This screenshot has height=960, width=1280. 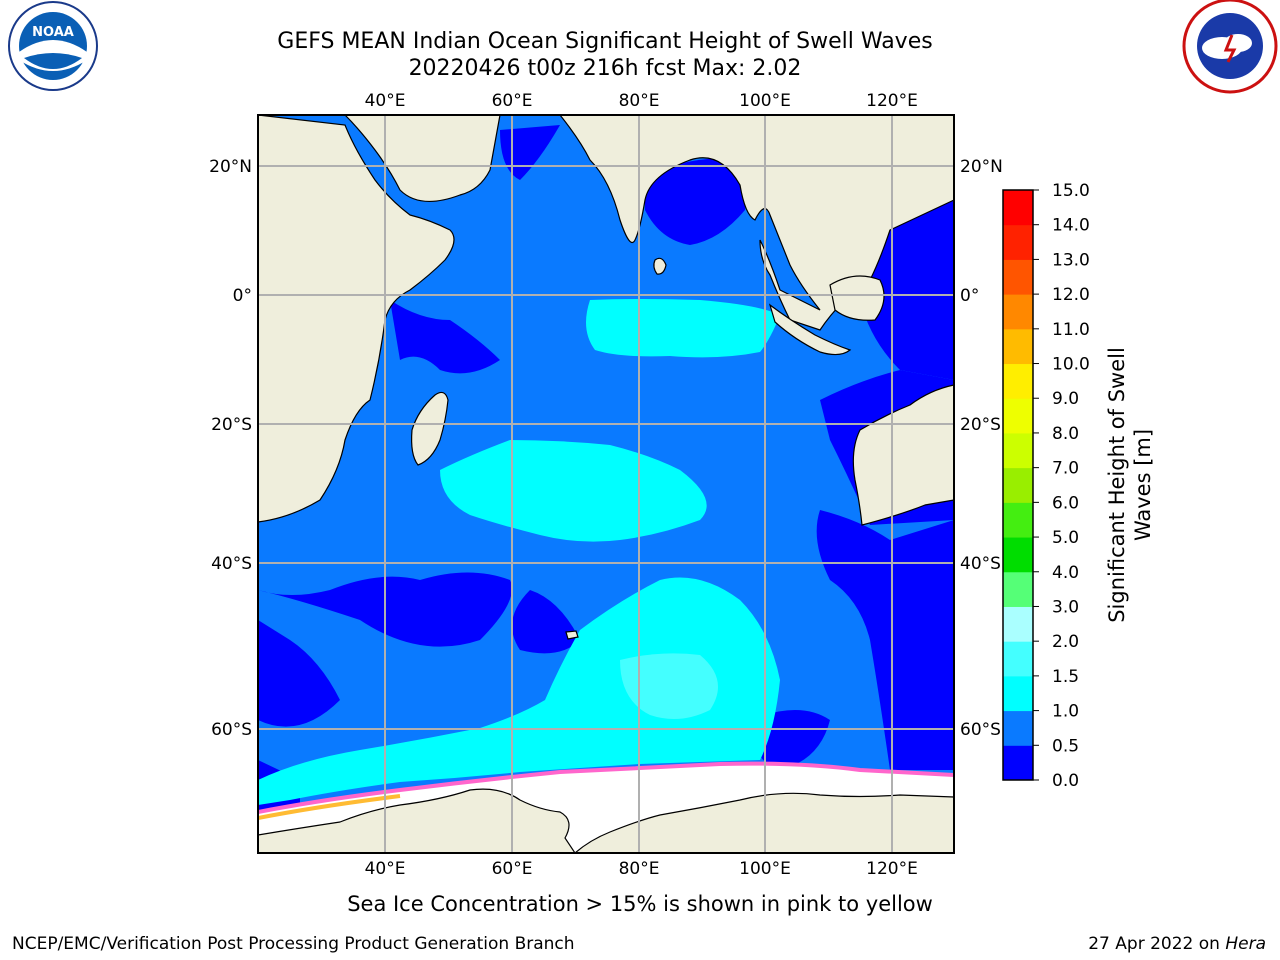 I want to click on higher-swell-zones, so click(x=669, y=686).